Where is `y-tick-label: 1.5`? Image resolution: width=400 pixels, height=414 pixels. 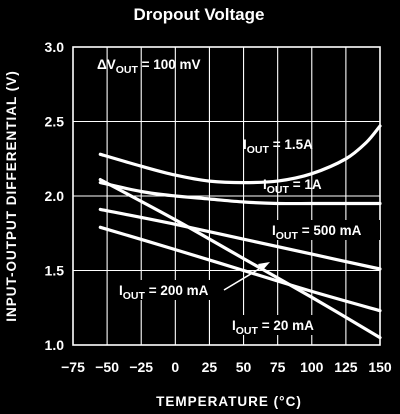
y-tick-label: 1.5 is located at coordinates (55, 271).